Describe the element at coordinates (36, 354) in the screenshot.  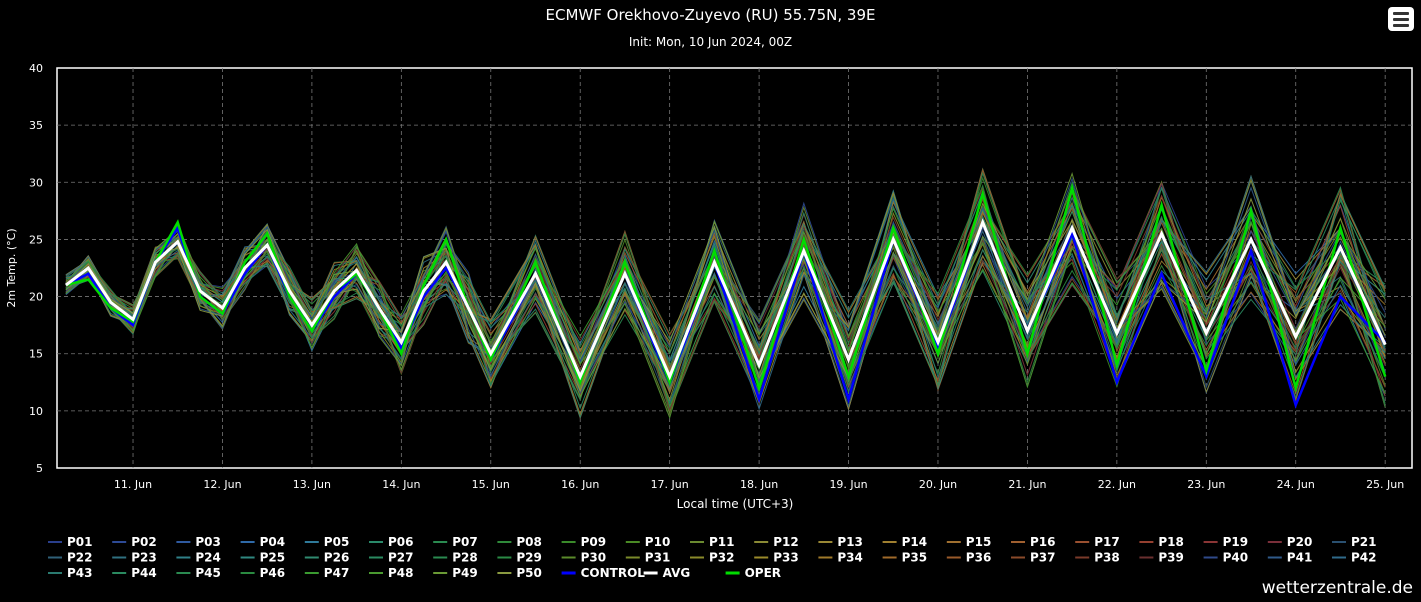
I see `y-tick-label: 15` at that location.